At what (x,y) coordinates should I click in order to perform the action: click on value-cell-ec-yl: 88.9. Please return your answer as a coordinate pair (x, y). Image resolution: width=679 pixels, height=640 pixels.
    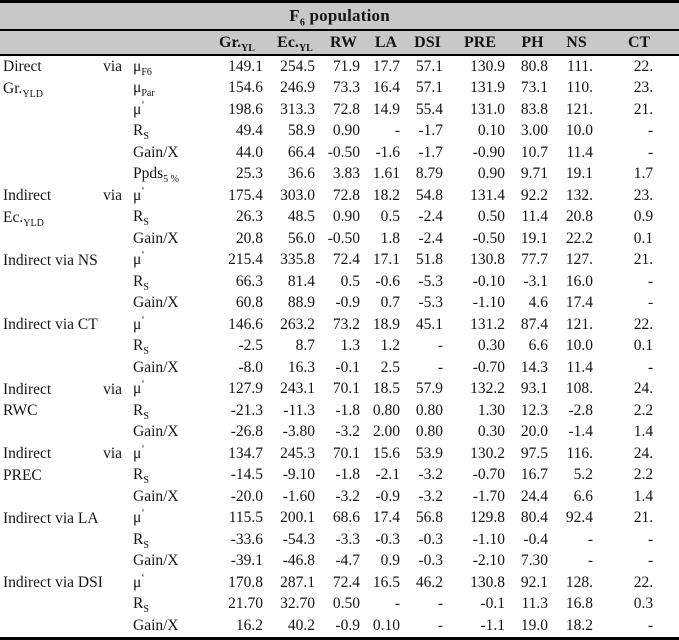
    Looking at the image, I should click on (301, 303).